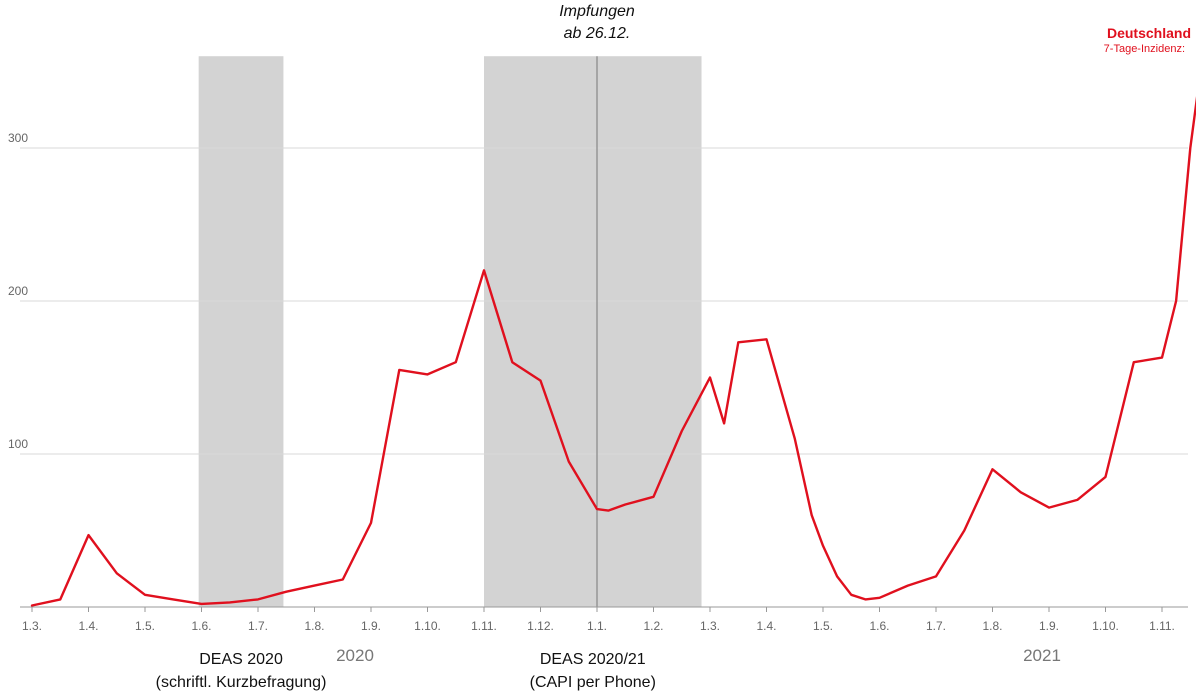 This screenshot has width=1196, height=693. I want to click on y-tick-label: 200, so click(18, 291).